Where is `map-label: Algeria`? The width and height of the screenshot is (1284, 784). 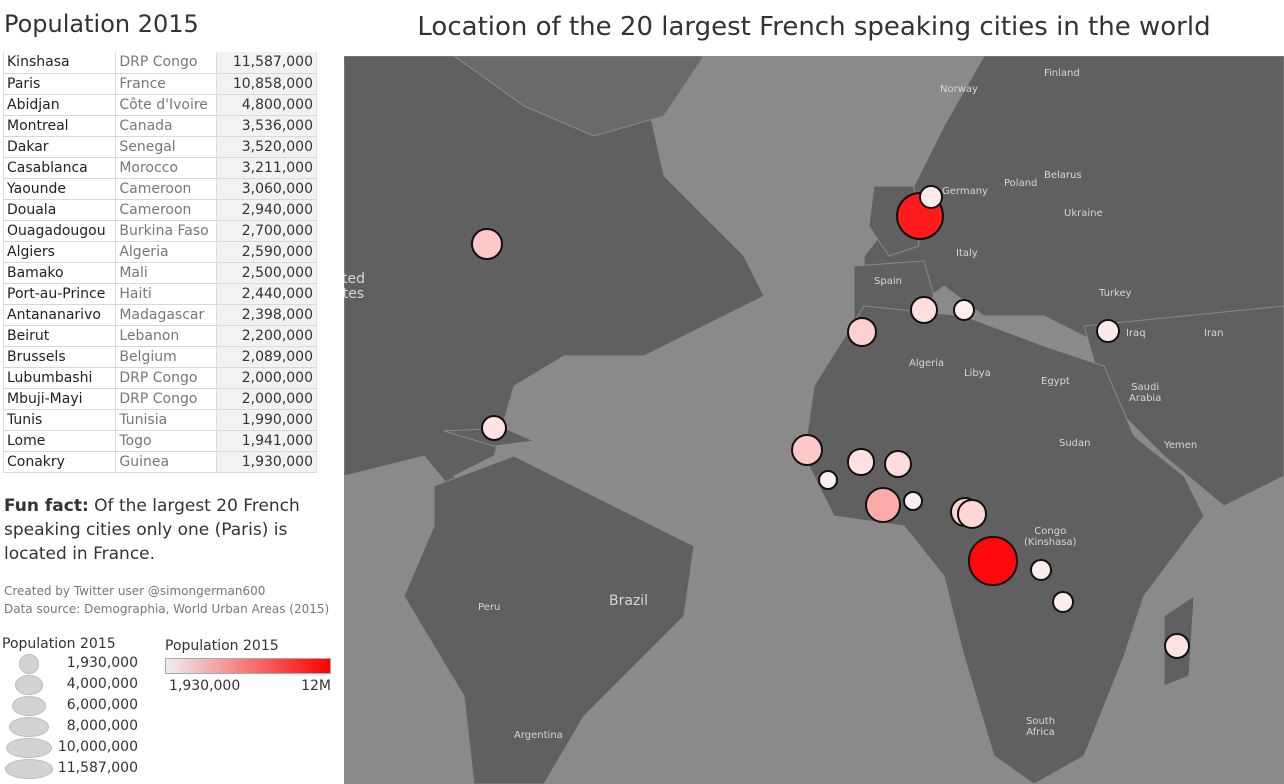
map-label: Algeria is located at coordinates (927, 363).